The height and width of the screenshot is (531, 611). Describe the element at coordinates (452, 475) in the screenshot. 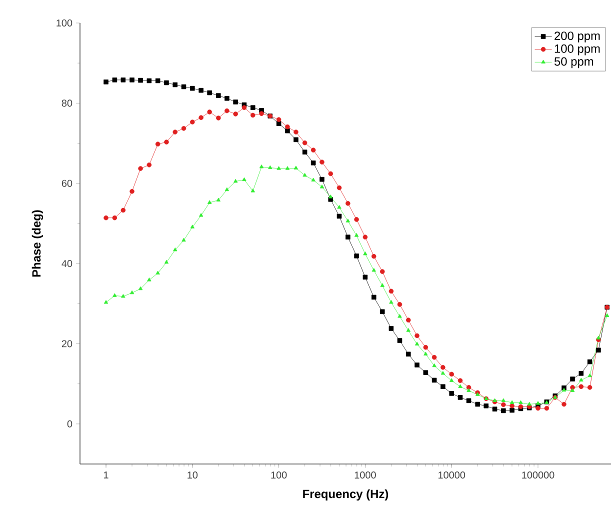

I see `x-tick-label: 10000` at that location.